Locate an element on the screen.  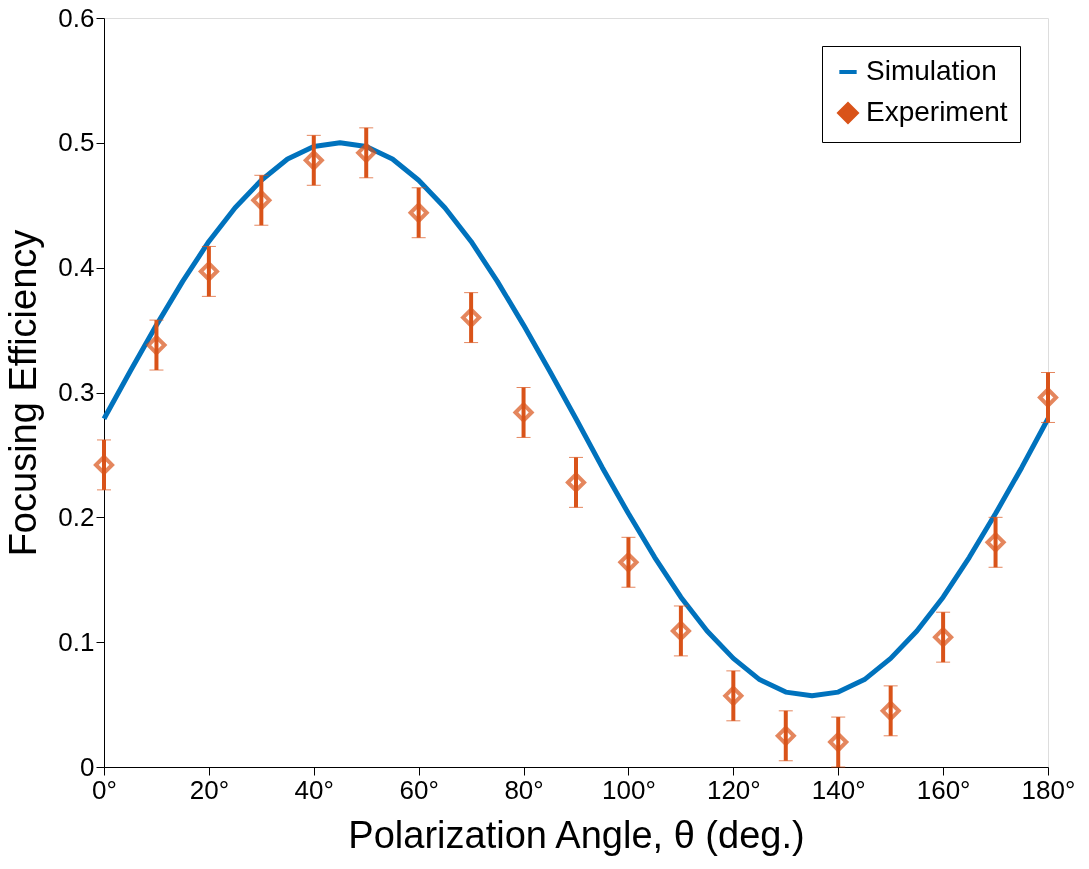
legend-label: Experiment is located at coordinates (937, 111).